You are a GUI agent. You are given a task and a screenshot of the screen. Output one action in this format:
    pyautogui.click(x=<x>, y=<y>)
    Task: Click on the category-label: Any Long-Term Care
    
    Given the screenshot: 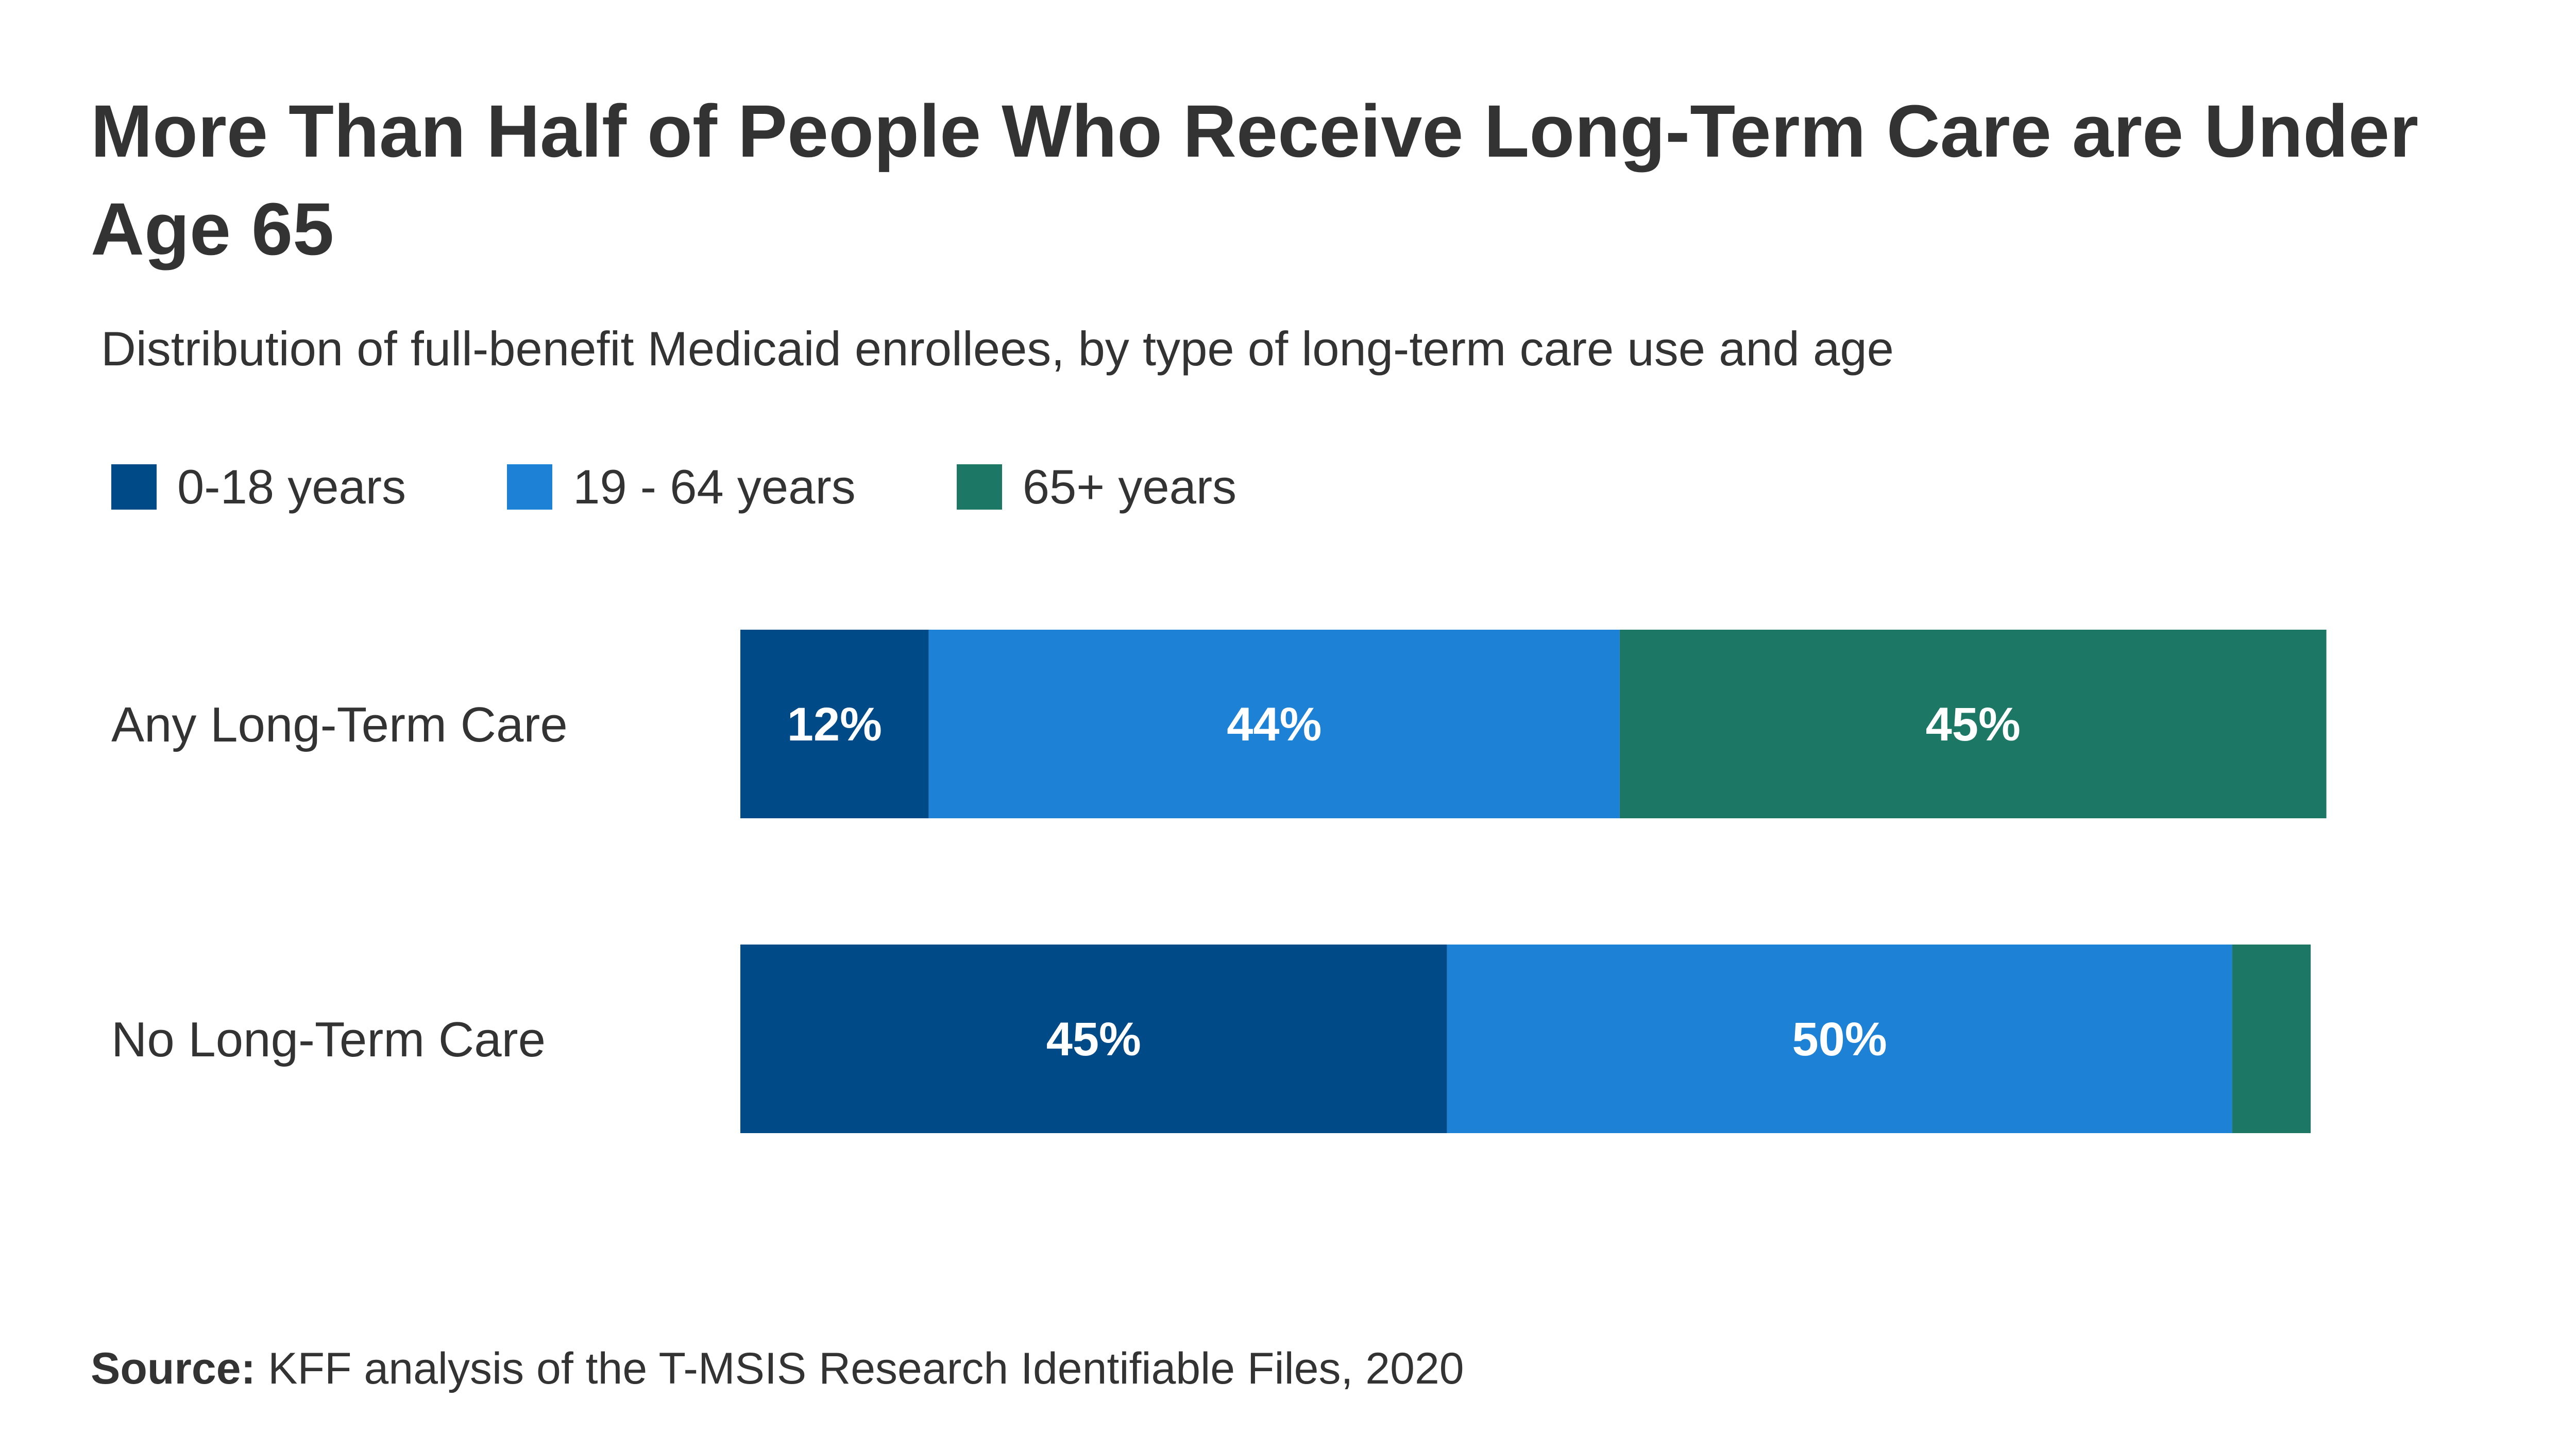 What is the action you would take?
    pyautogui.click(x=339, y=724)
    